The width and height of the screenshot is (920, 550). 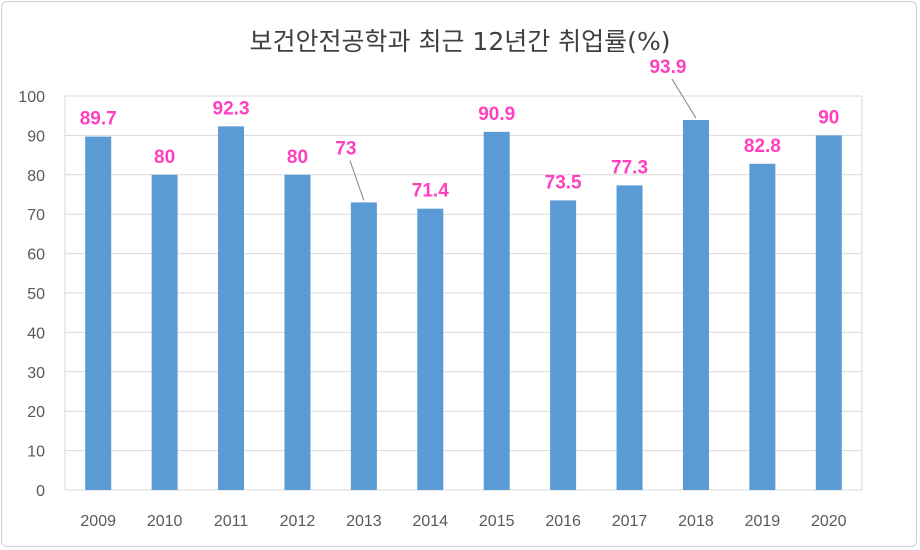 What do you see at coordinates (165, 521) in the screenshot?
I see `x-tick-label: 2010` at bounding box center [165, 521].